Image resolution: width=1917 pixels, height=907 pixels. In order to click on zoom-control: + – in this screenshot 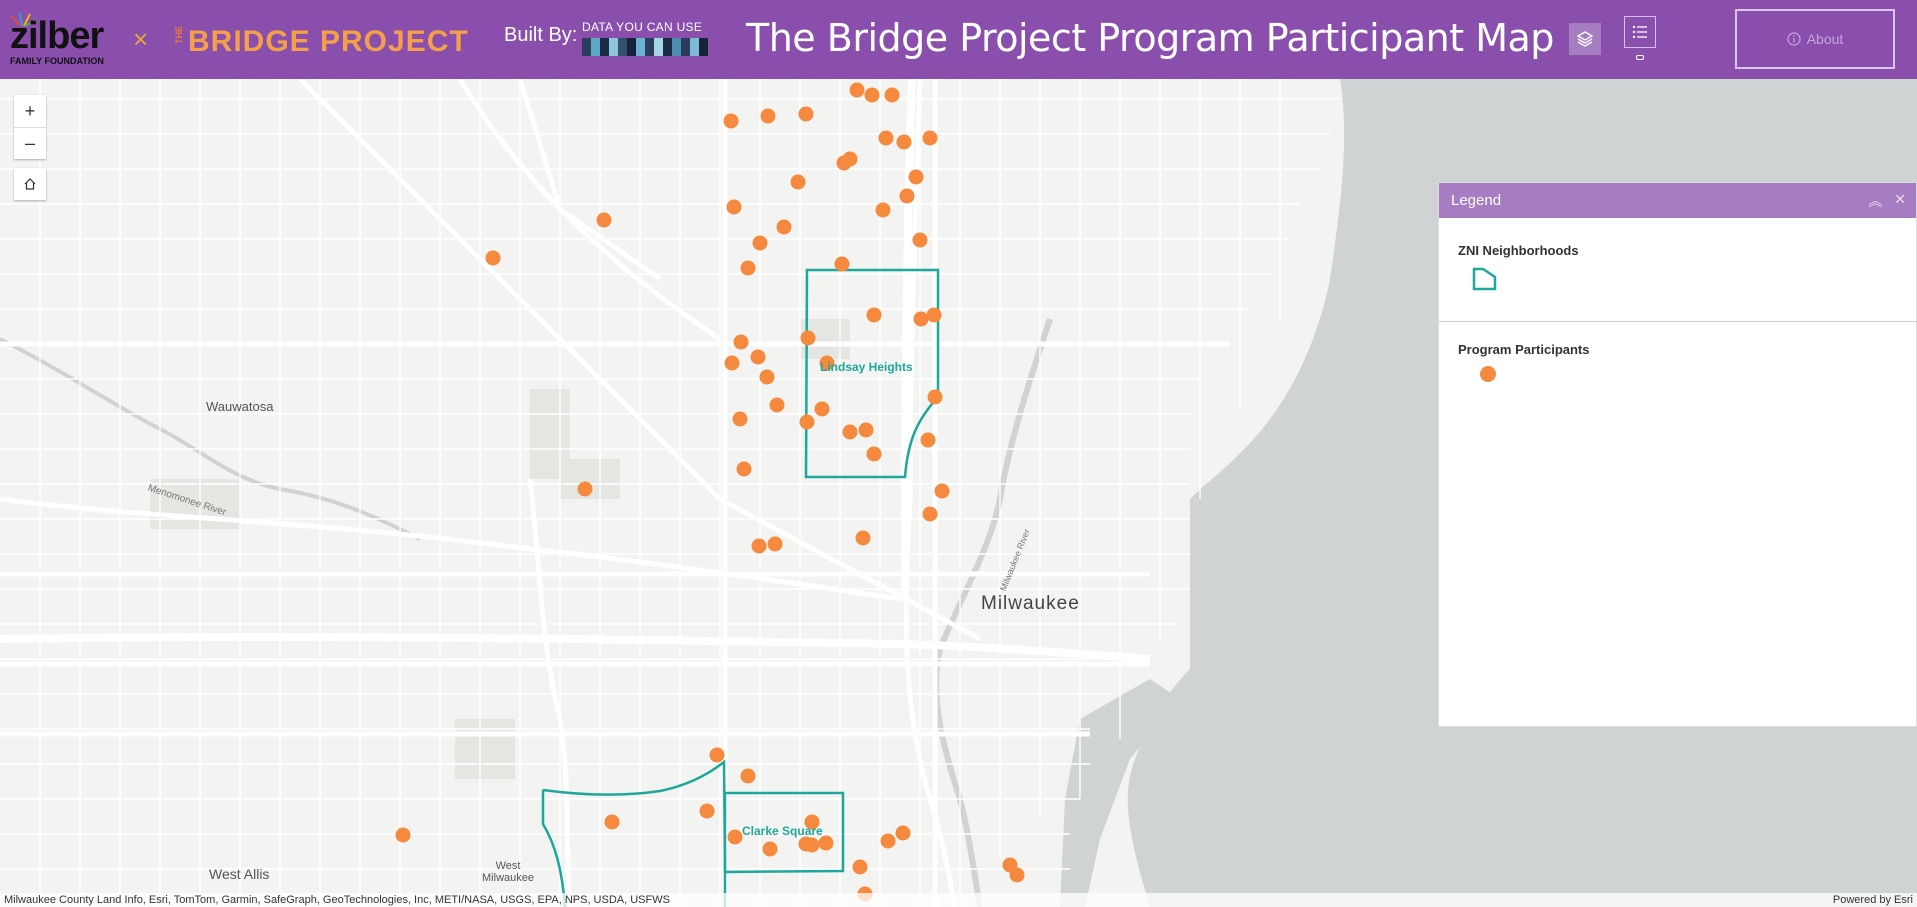, I will do `click(30, 127)`.